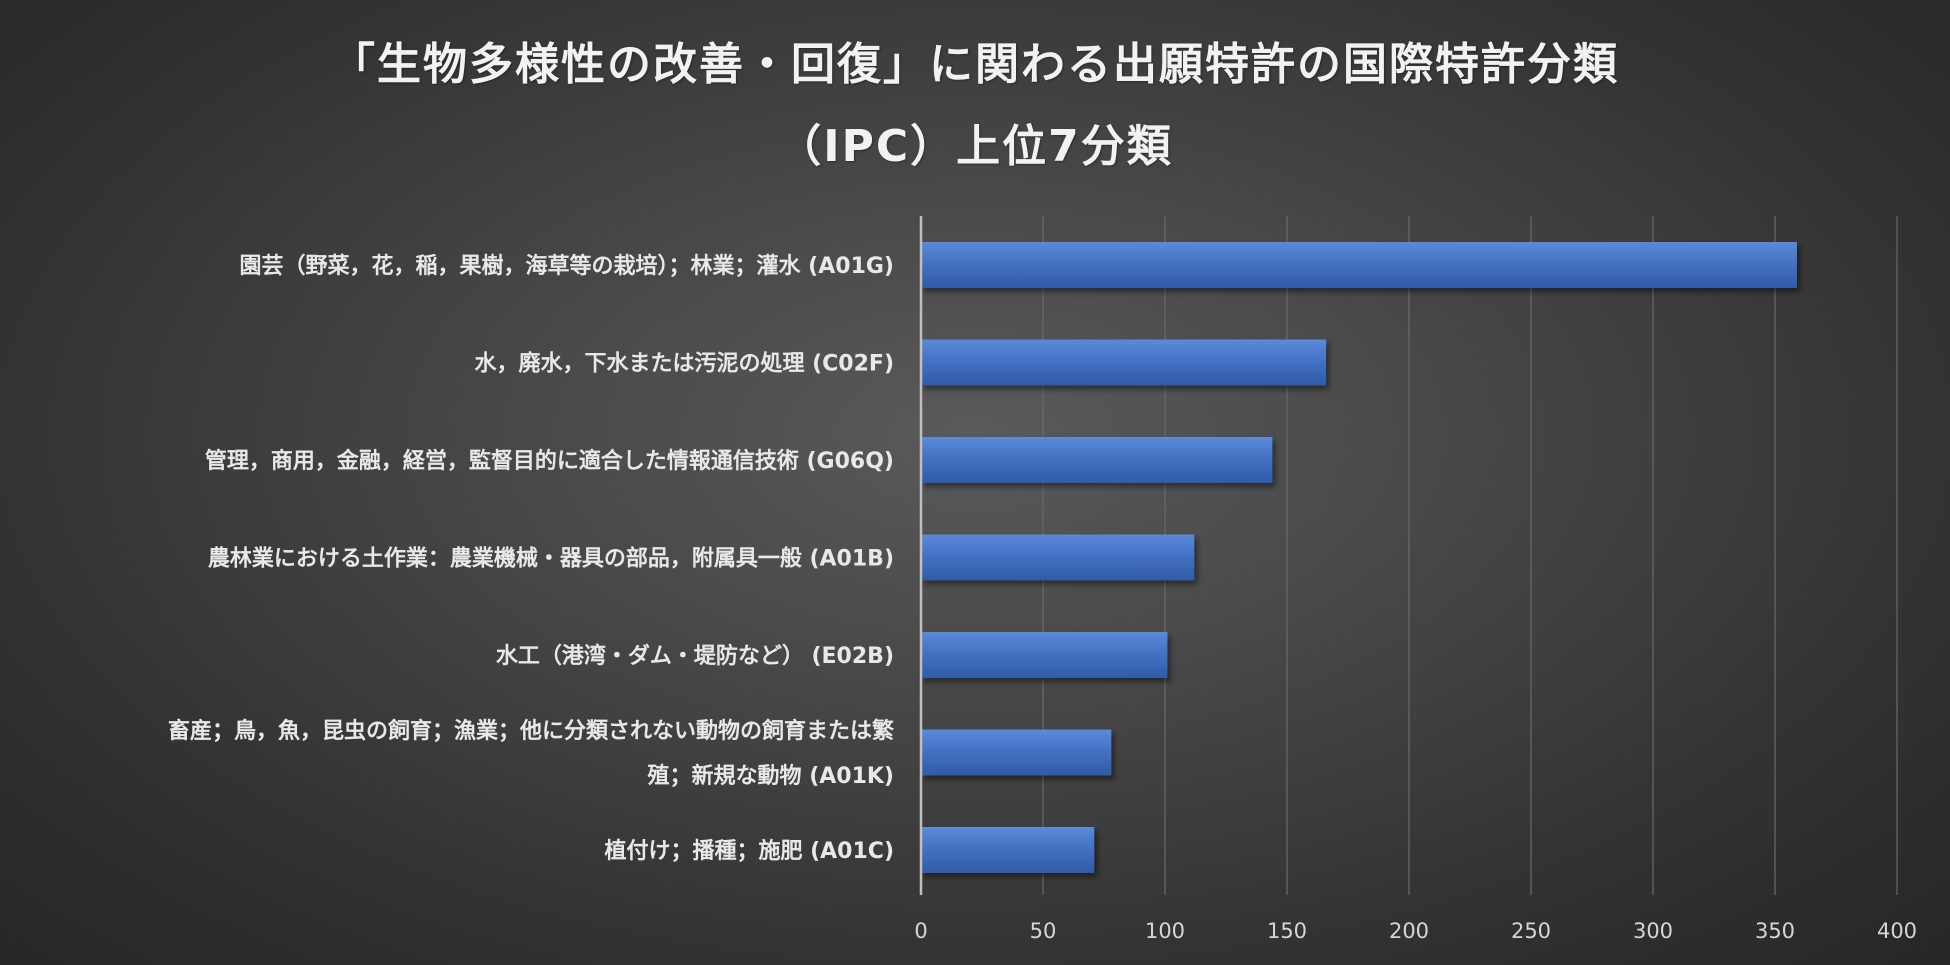 The width and height of the screenshot is (1950, 965). What do you see at coordinates (920, 931) in the screenshot?
I see `x-tick-0: 0` at bounding box center [920, 931].